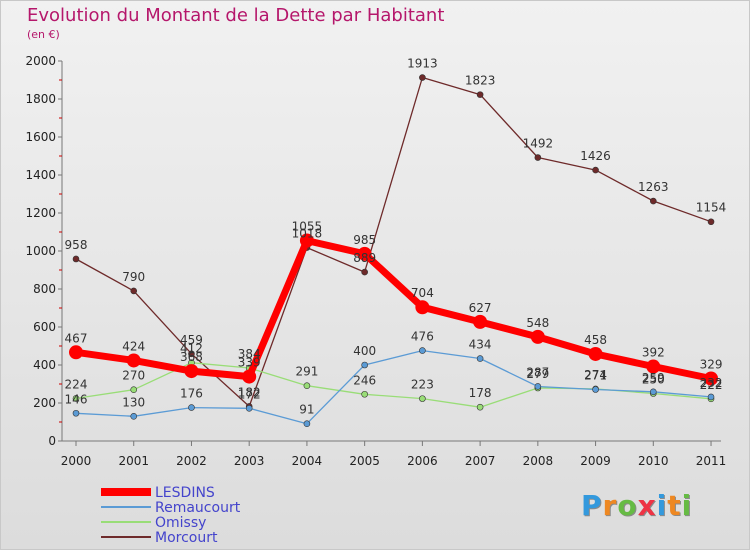  What do you see at coordinates (191, 349) in the screenshot?
I see `data-label: 412` at bounding box center [191, 349].